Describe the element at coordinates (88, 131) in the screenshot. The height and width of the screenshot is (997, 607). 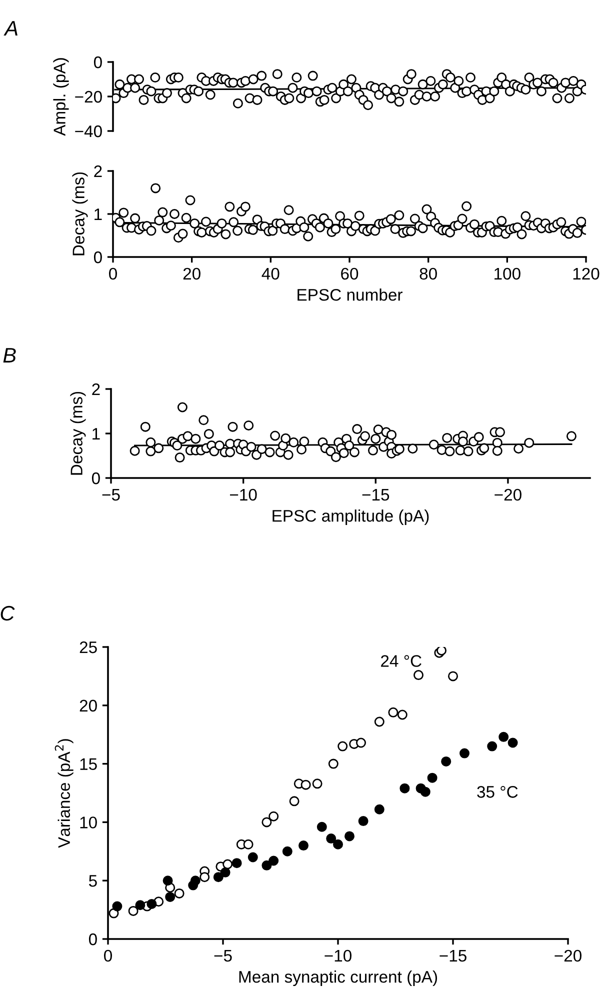
I see `y-tick-label: −40` at that location.